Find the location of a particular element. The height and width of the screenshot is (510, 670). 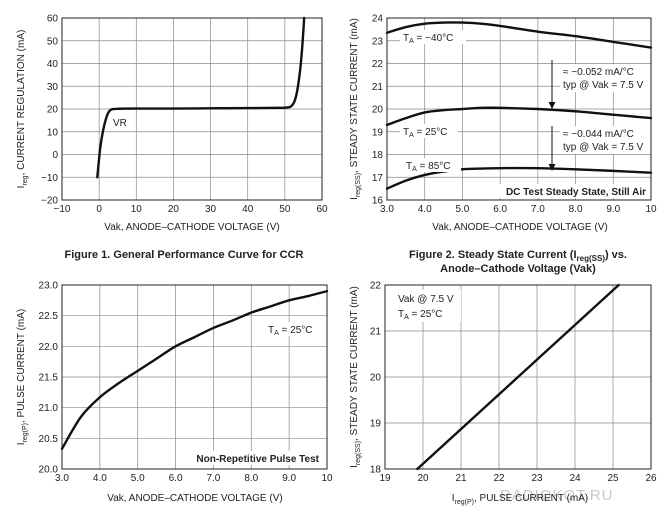

fig3-test-note-bg is located at coordinates (254, 458).